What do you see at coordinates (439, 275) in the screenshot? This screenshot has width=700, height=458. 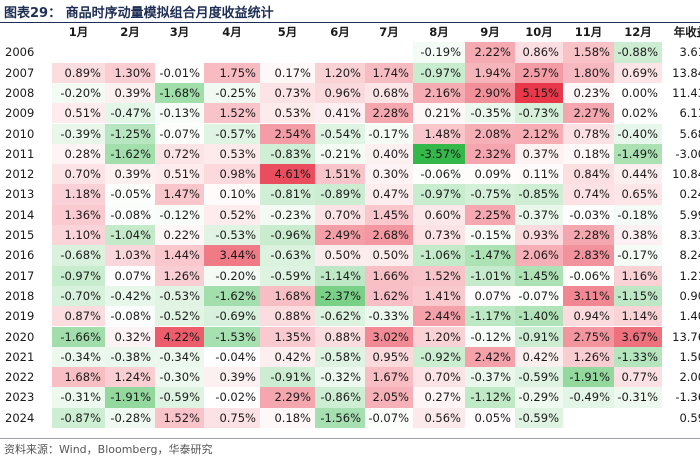 I see `month-return-cell: 1.52%` at bounding box center [439, 275].